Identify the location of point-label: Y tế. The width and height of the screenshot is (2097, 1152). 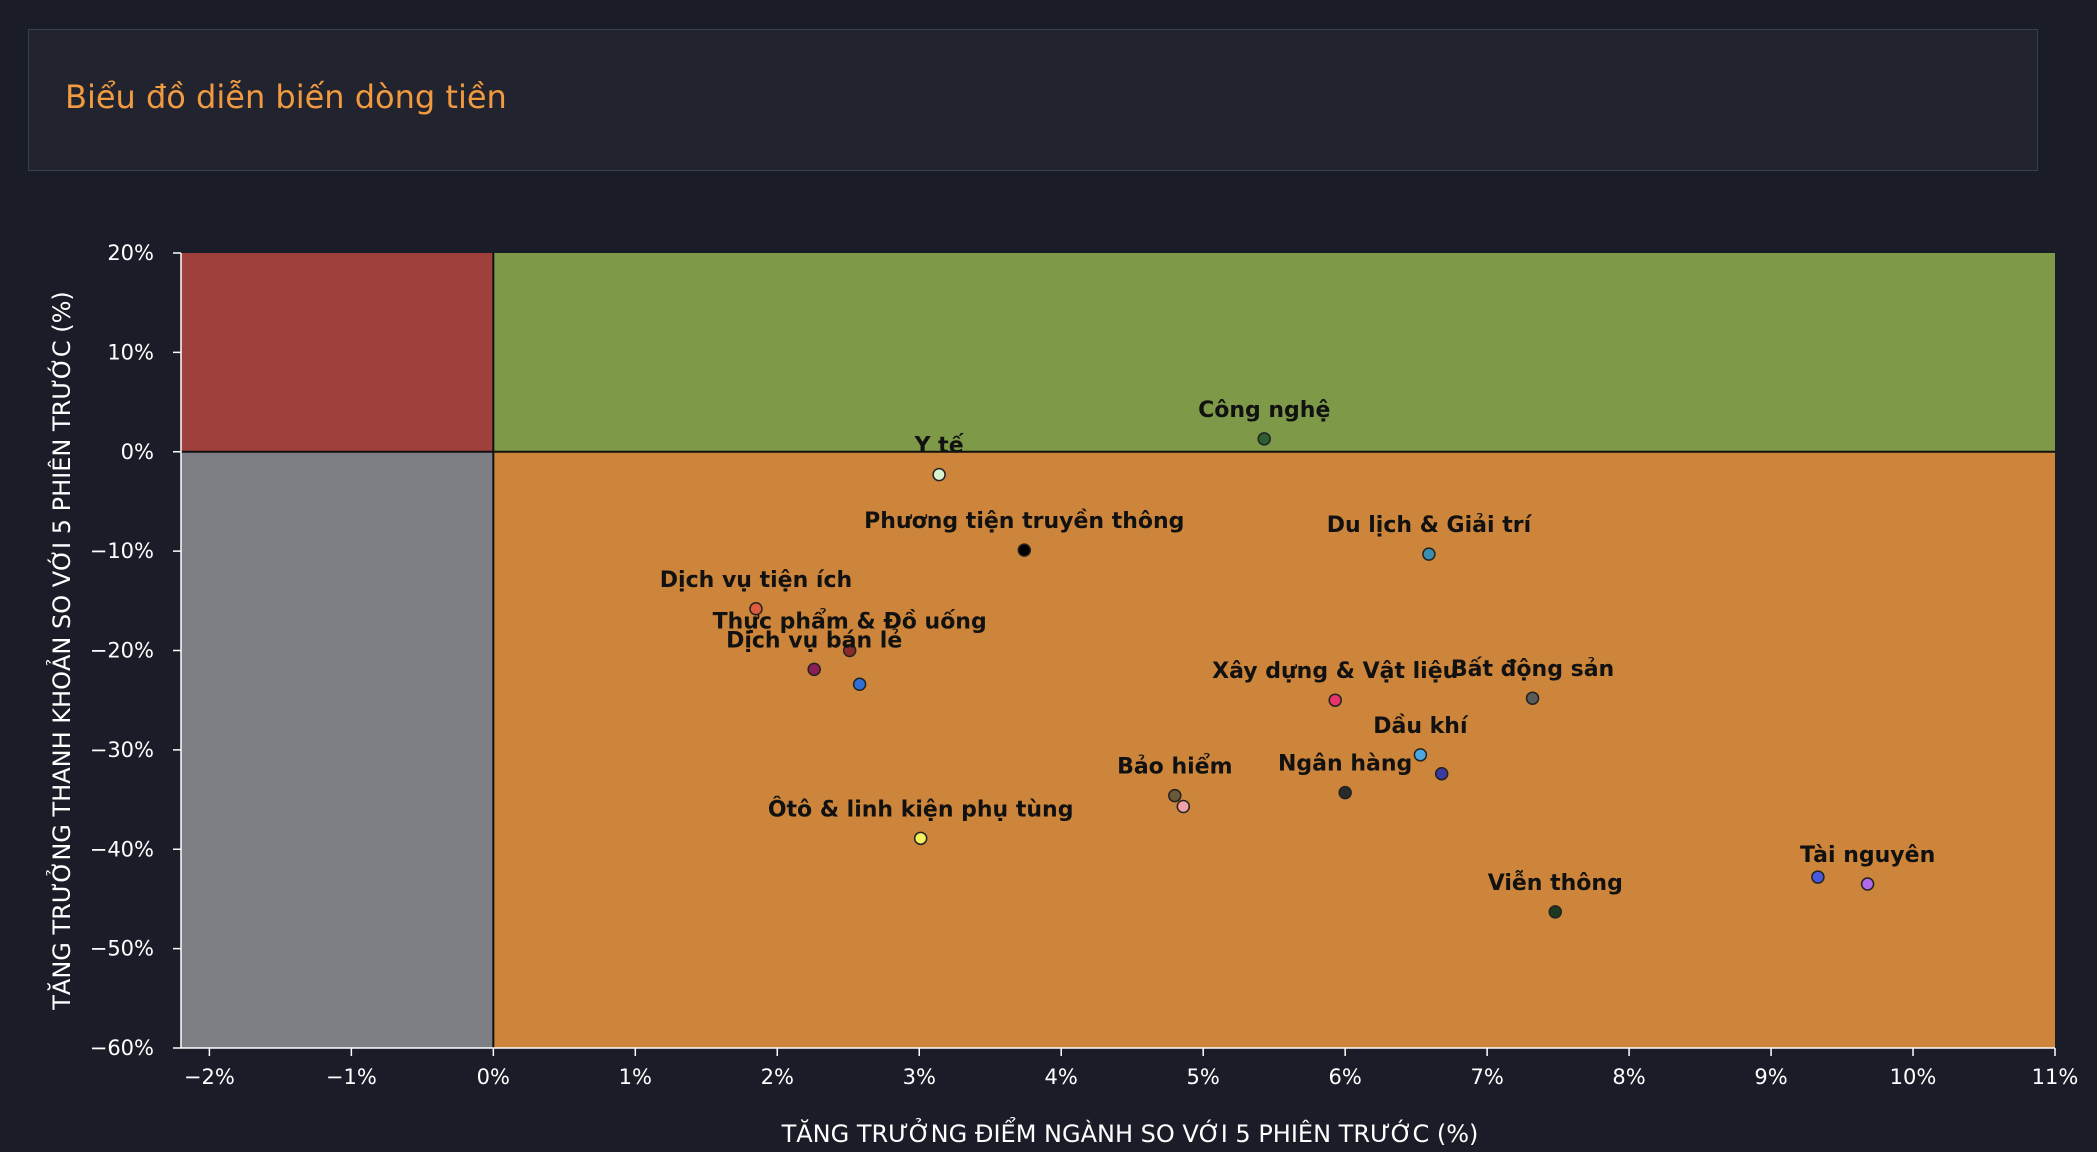
(939, 446).